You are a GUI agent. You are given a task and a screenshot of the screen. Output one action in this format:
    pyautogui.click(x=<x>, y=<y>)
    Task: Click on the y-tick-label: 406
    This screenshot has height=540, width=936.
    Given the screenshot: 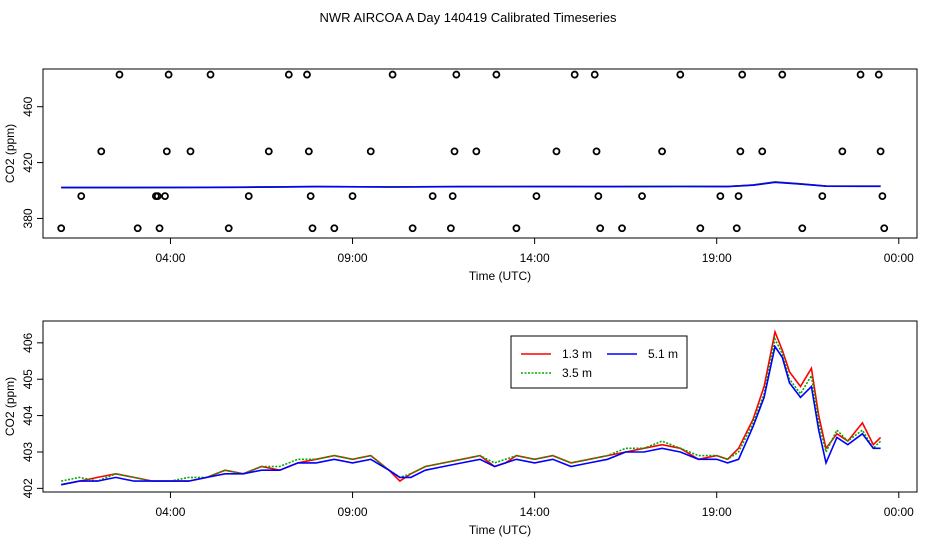 What is the action you would take?
    pyautogui.click(x=28, y=342)
    